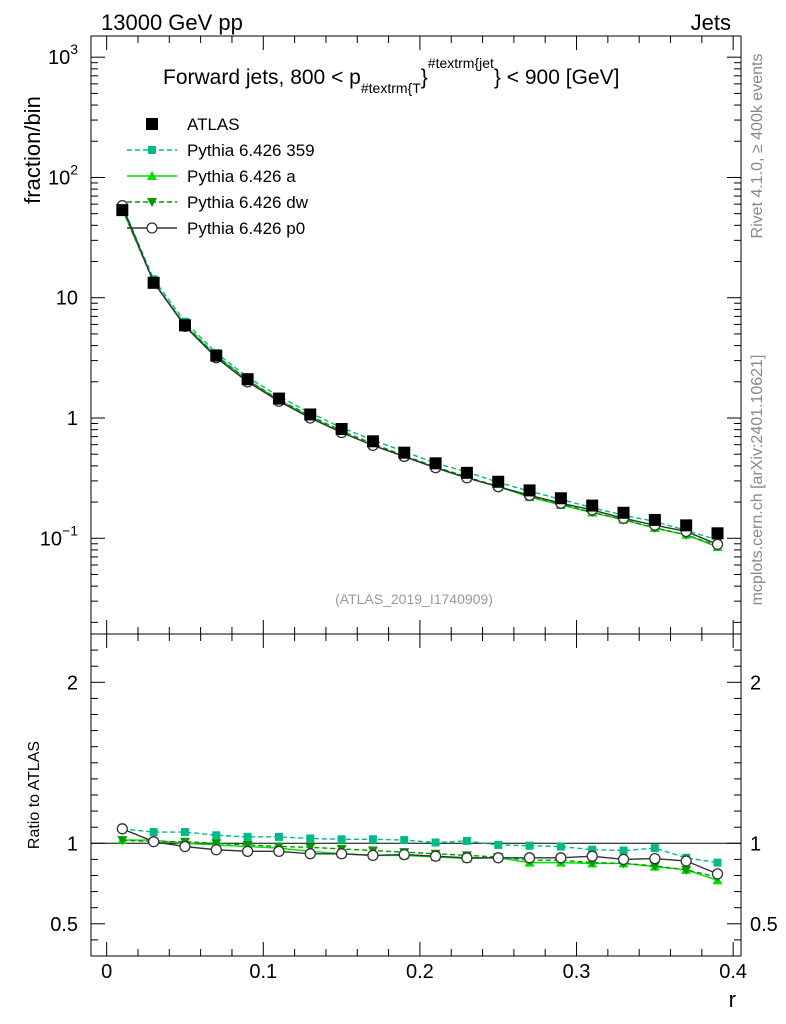  Describe the element at coordinates (72, 683) in the screenshot. I see `y-tick-label-ratio: 2` at that location.